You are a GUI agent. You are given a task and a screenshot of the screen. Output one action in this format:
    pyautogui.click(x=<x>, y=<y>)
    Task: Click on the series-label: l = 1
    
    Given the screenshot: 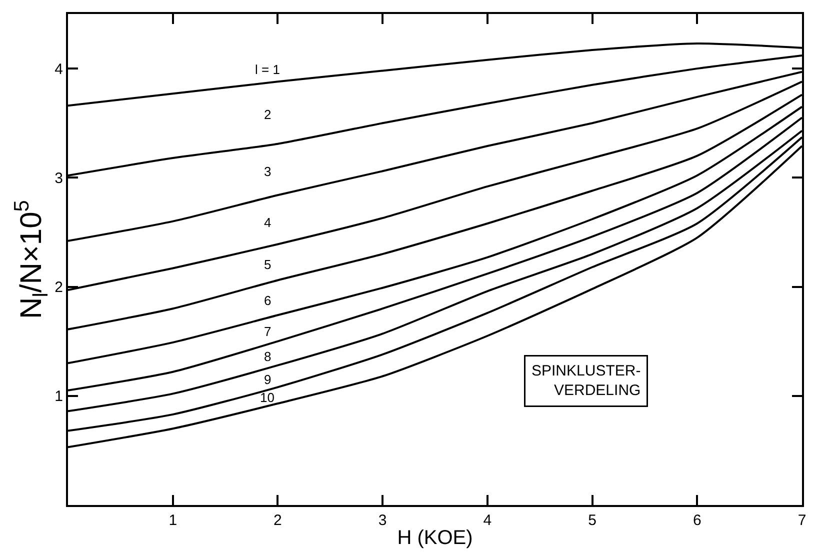 What is the action you would take?
    pyautogui.click(x=267, y=69)
    